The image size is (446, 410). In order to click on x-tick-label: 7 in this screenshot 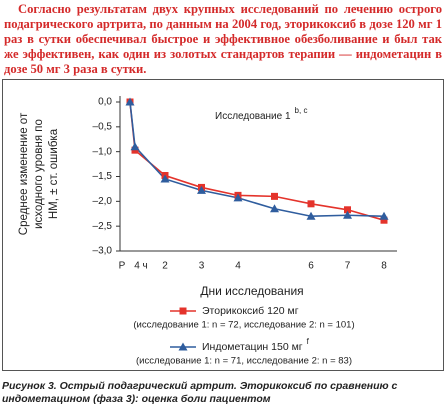, I will do `click(348, 266)`.